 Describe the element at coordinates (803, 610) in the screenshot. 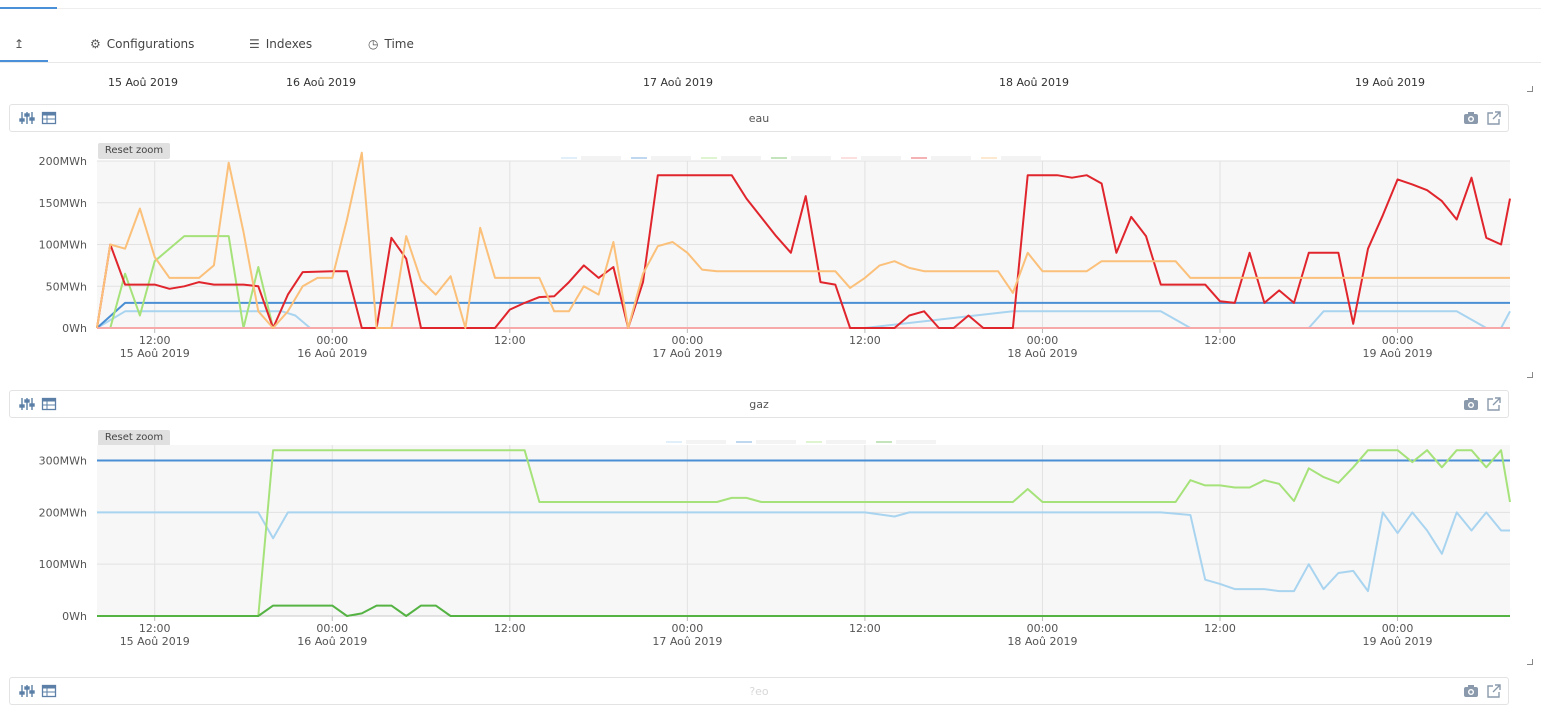

I see `series-line-green` at that location.